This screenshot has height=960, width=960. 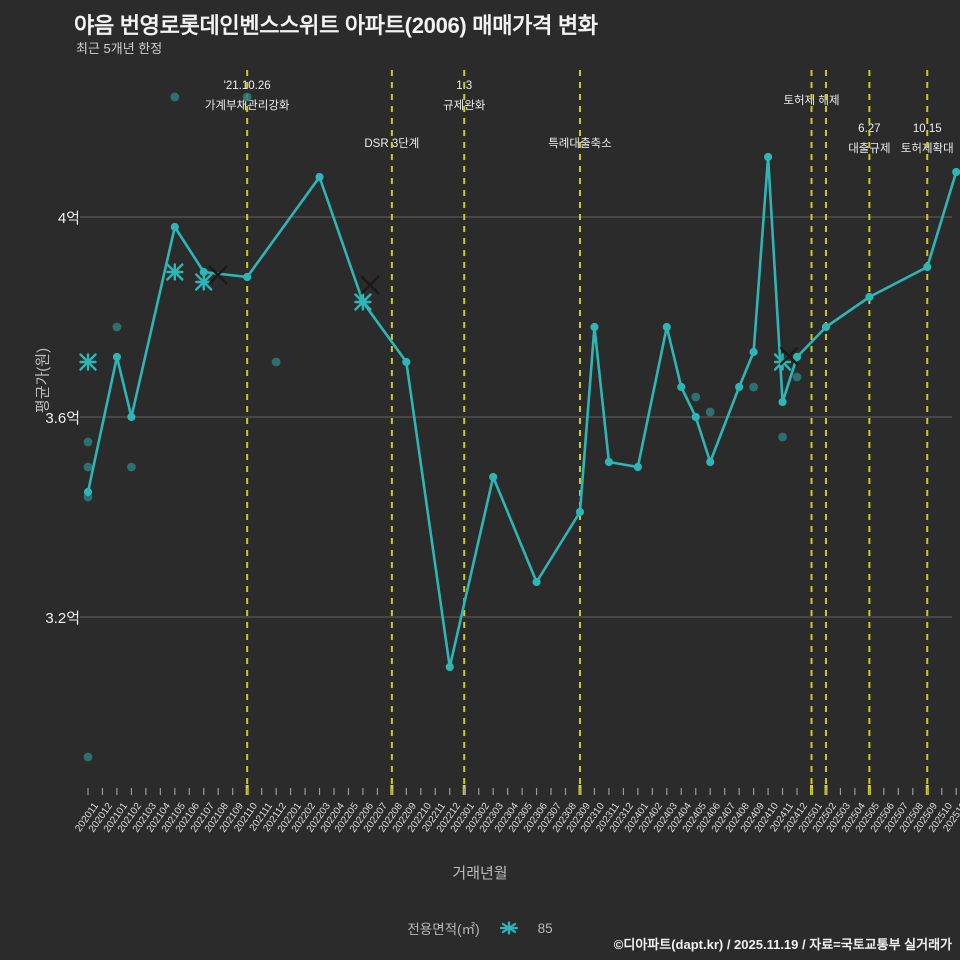 I want to click on x-cross-icon, so click(x=509, y=928).